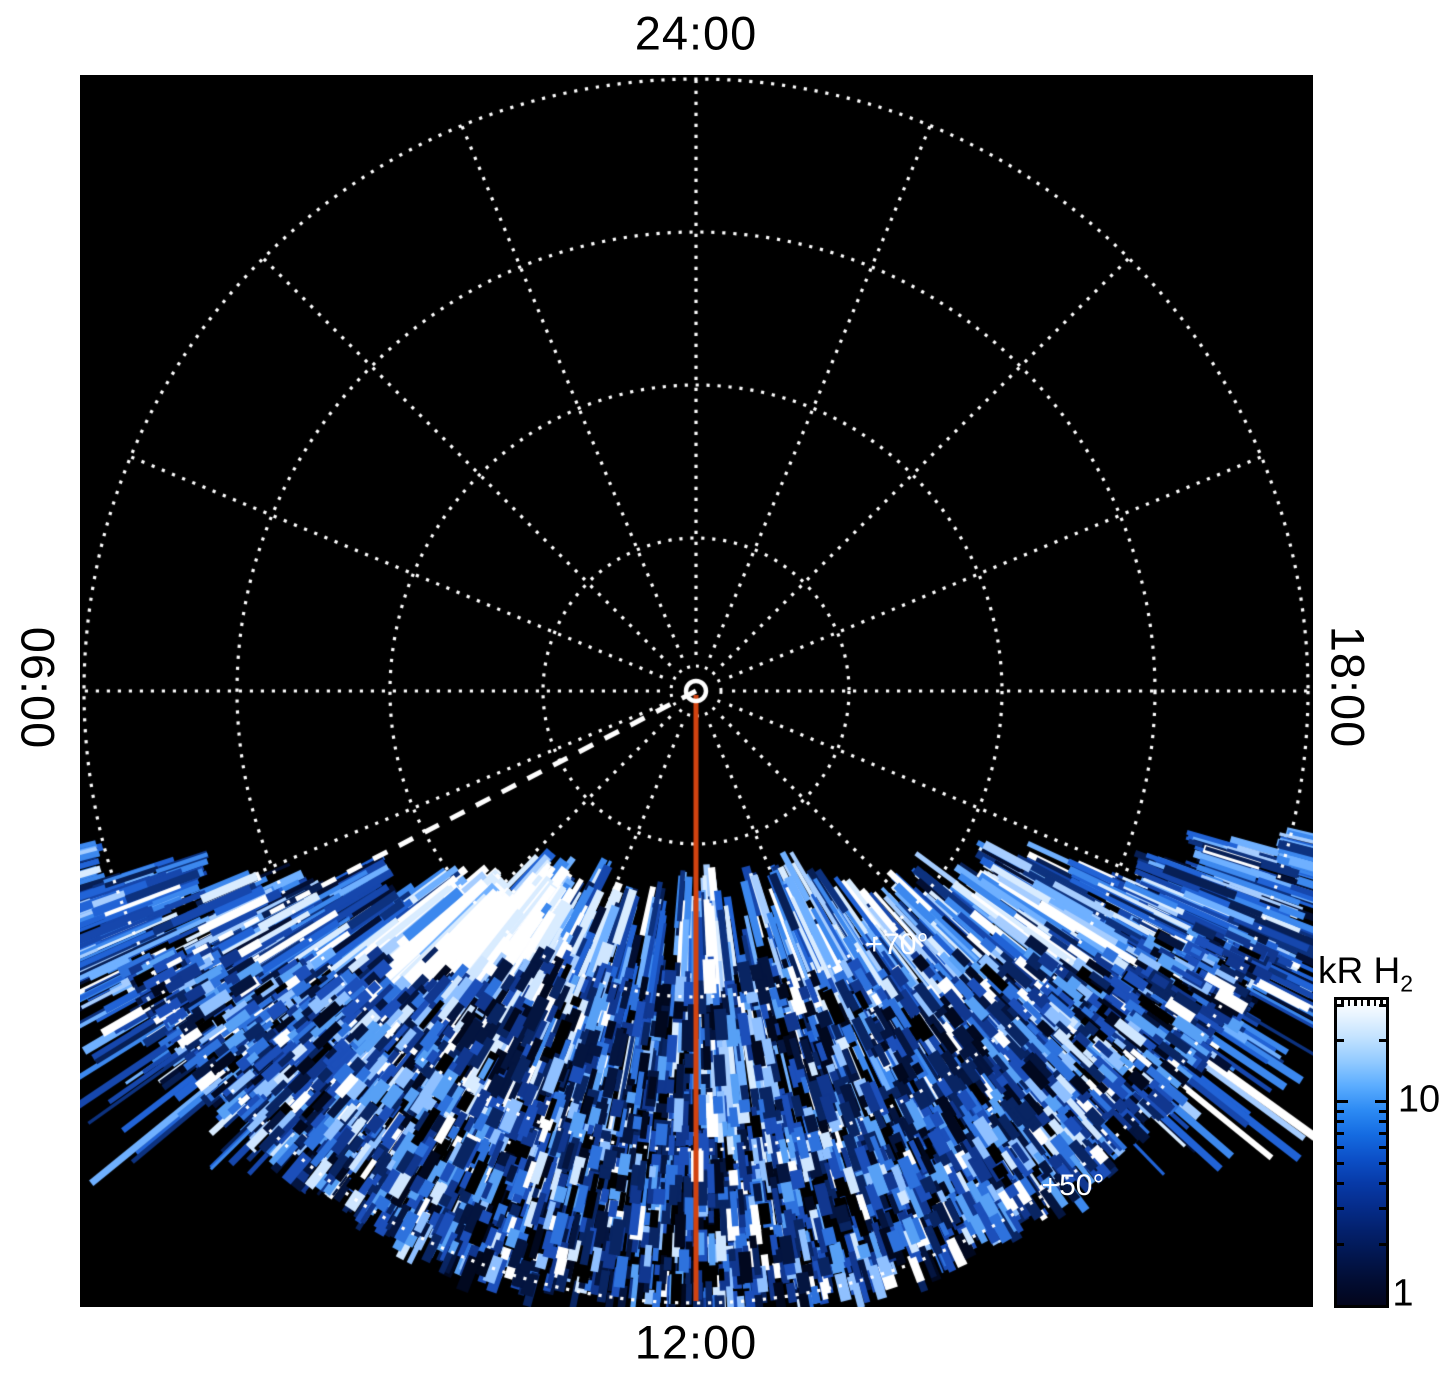 This screenshot has width=1447, height=1384. I want to click on lat-label-70: +70°, so click(897, 944).